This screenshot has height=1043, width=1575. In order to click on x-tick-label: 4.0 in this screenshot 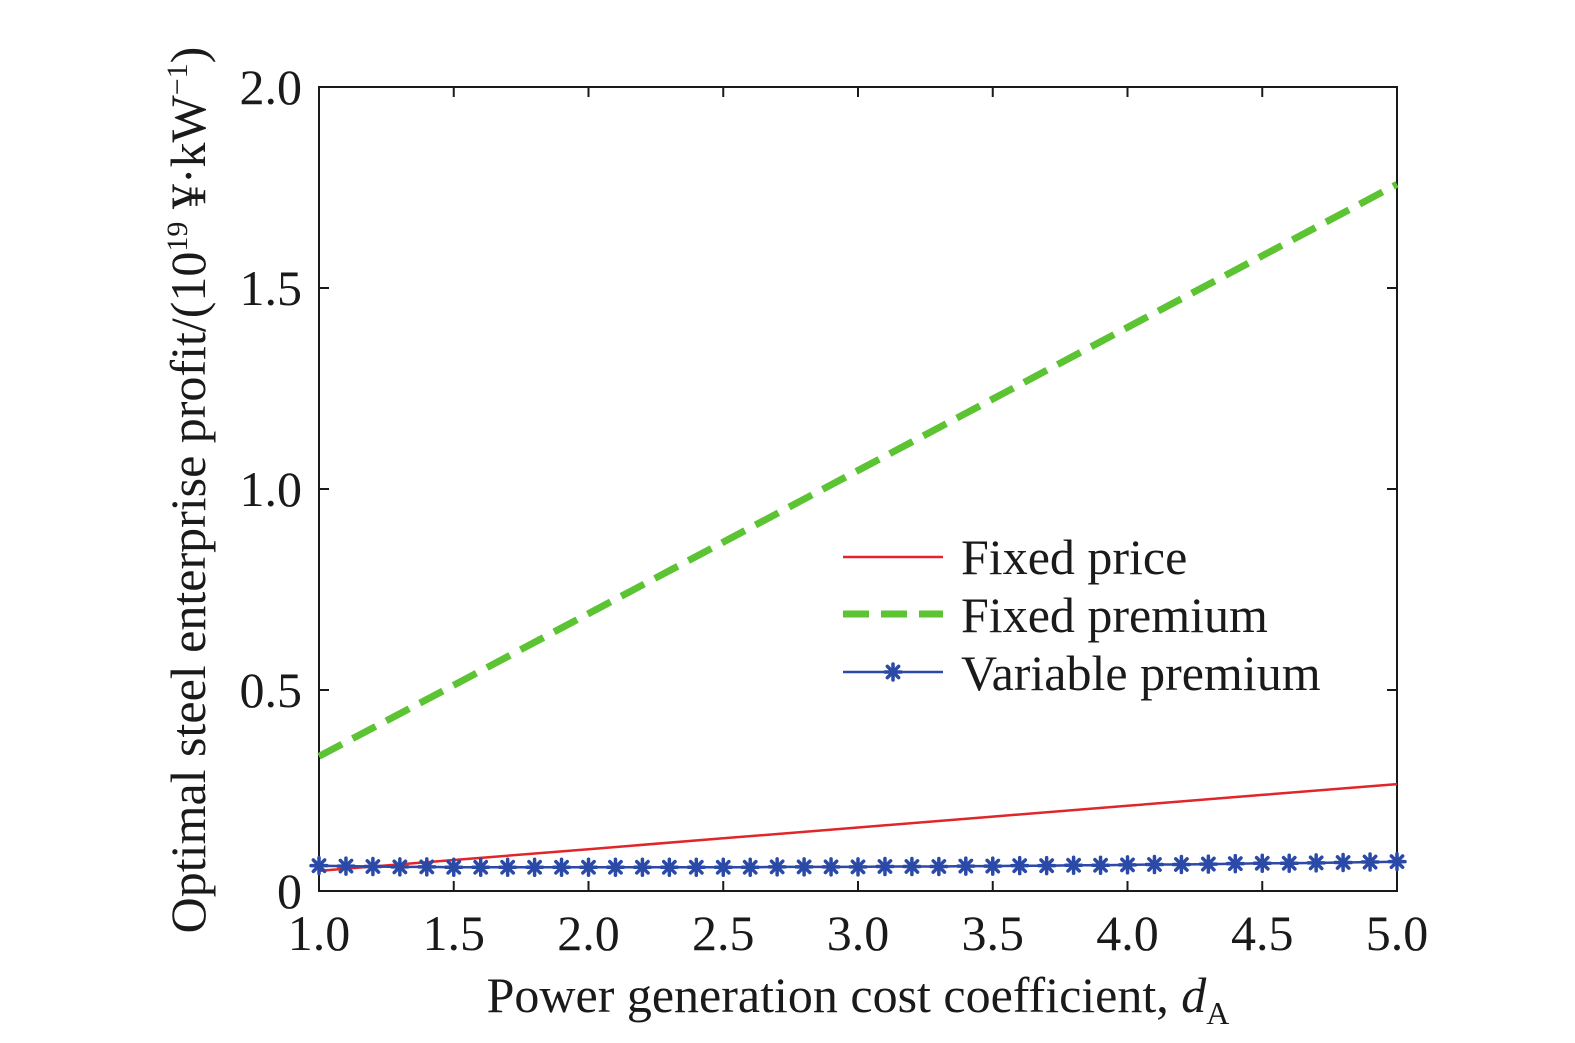, I will do `click(1127, 933)`.